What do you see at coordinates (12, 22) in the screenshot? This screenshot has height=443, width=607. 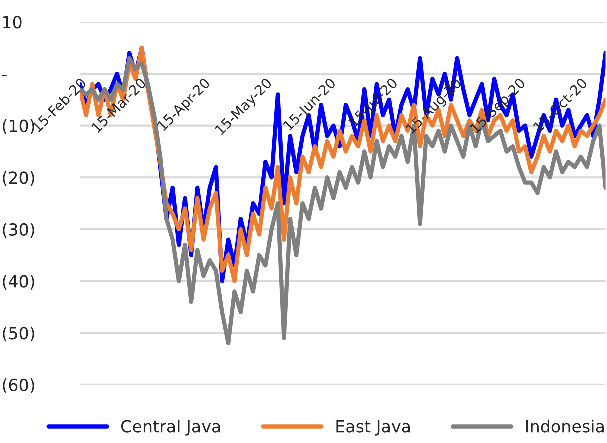 I see `y-tick-label: 10` at bounding box center [12, 22].